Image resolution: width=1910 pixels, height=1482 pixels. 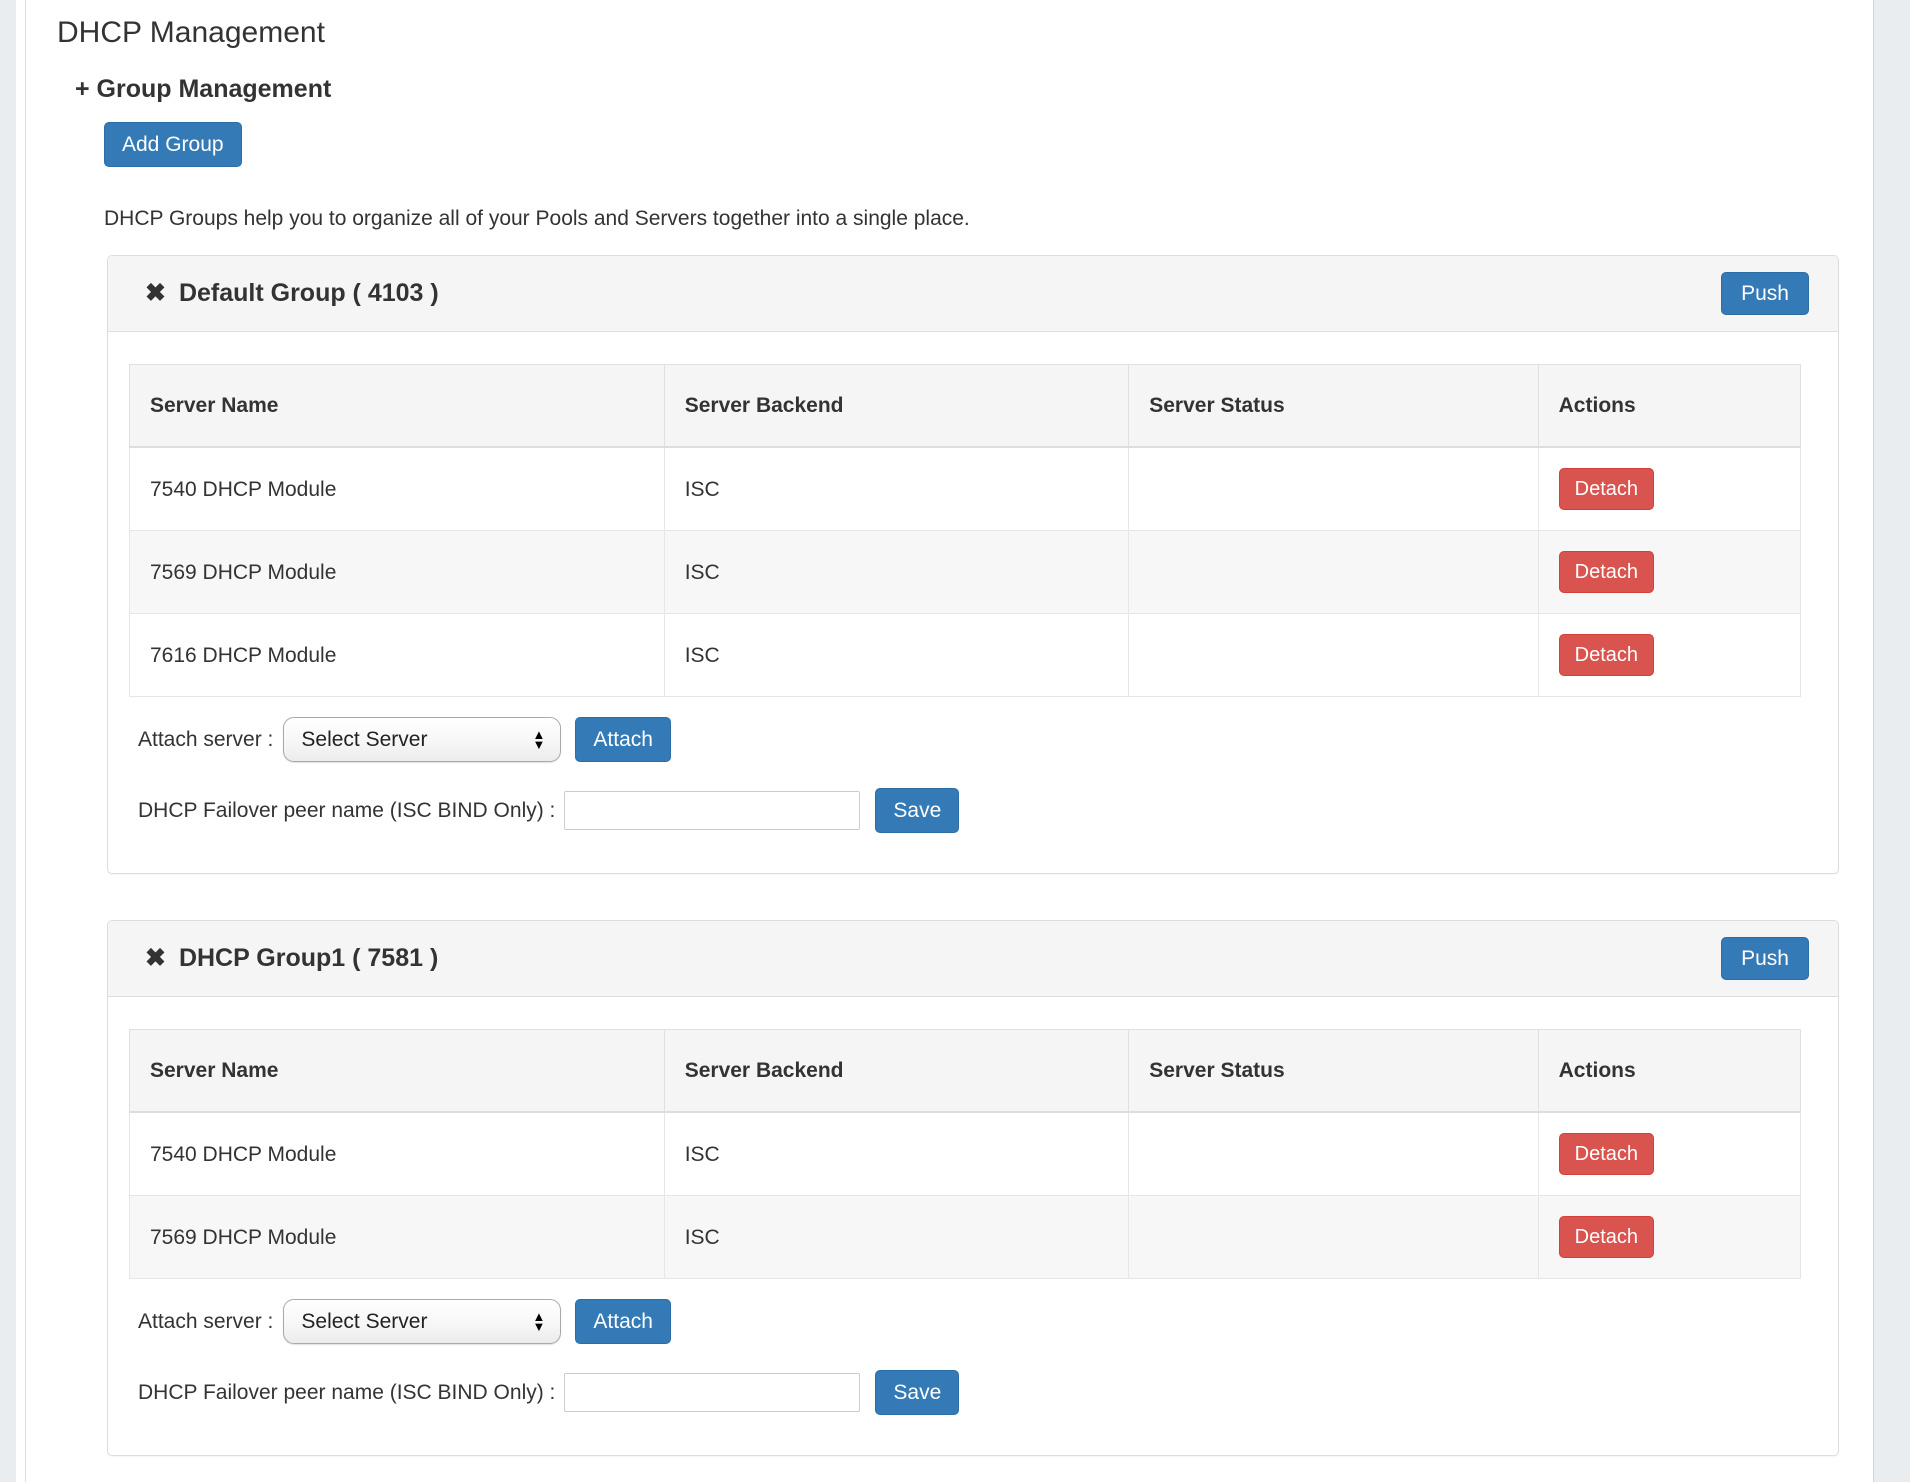 What do you see at coordinates (191, 32) in the screenshot?
I see `page-title: DHCP Management` at bounding box center [191, 32].